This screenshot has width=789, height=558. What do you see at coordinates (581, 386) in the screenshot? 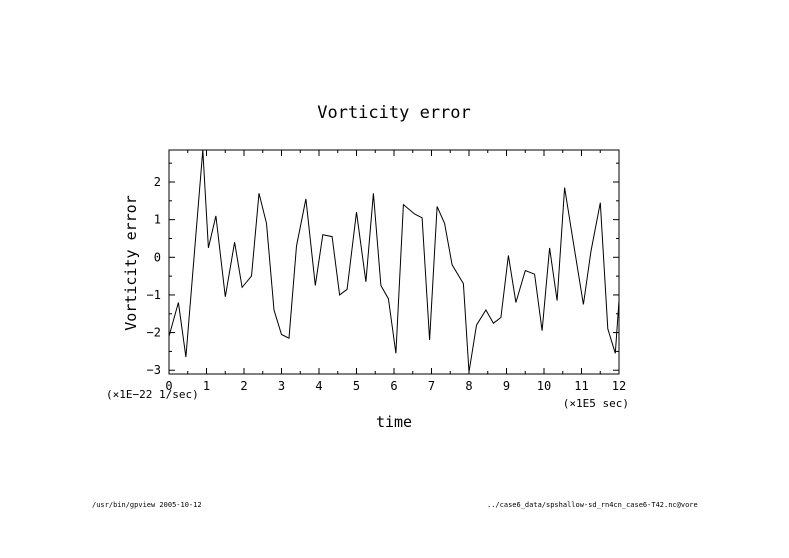
I see `x-tick-label: 11` at bounding box center [581, 386].